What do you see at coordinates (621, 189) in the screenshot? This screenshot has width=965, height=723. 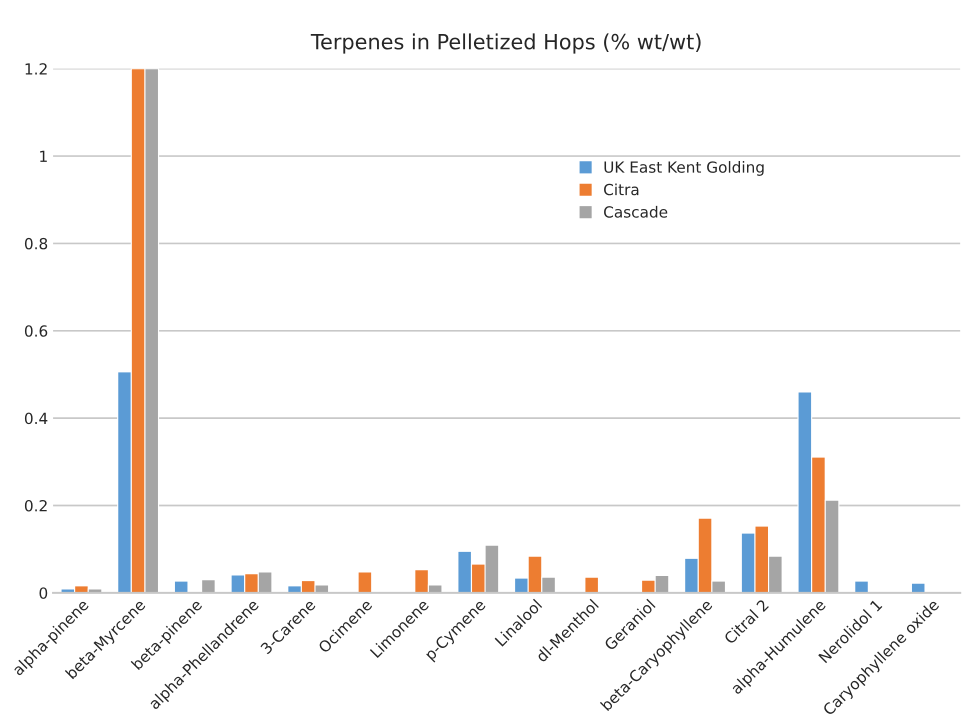 I see `legend-label: Citra` at bounding box center [621, 189].